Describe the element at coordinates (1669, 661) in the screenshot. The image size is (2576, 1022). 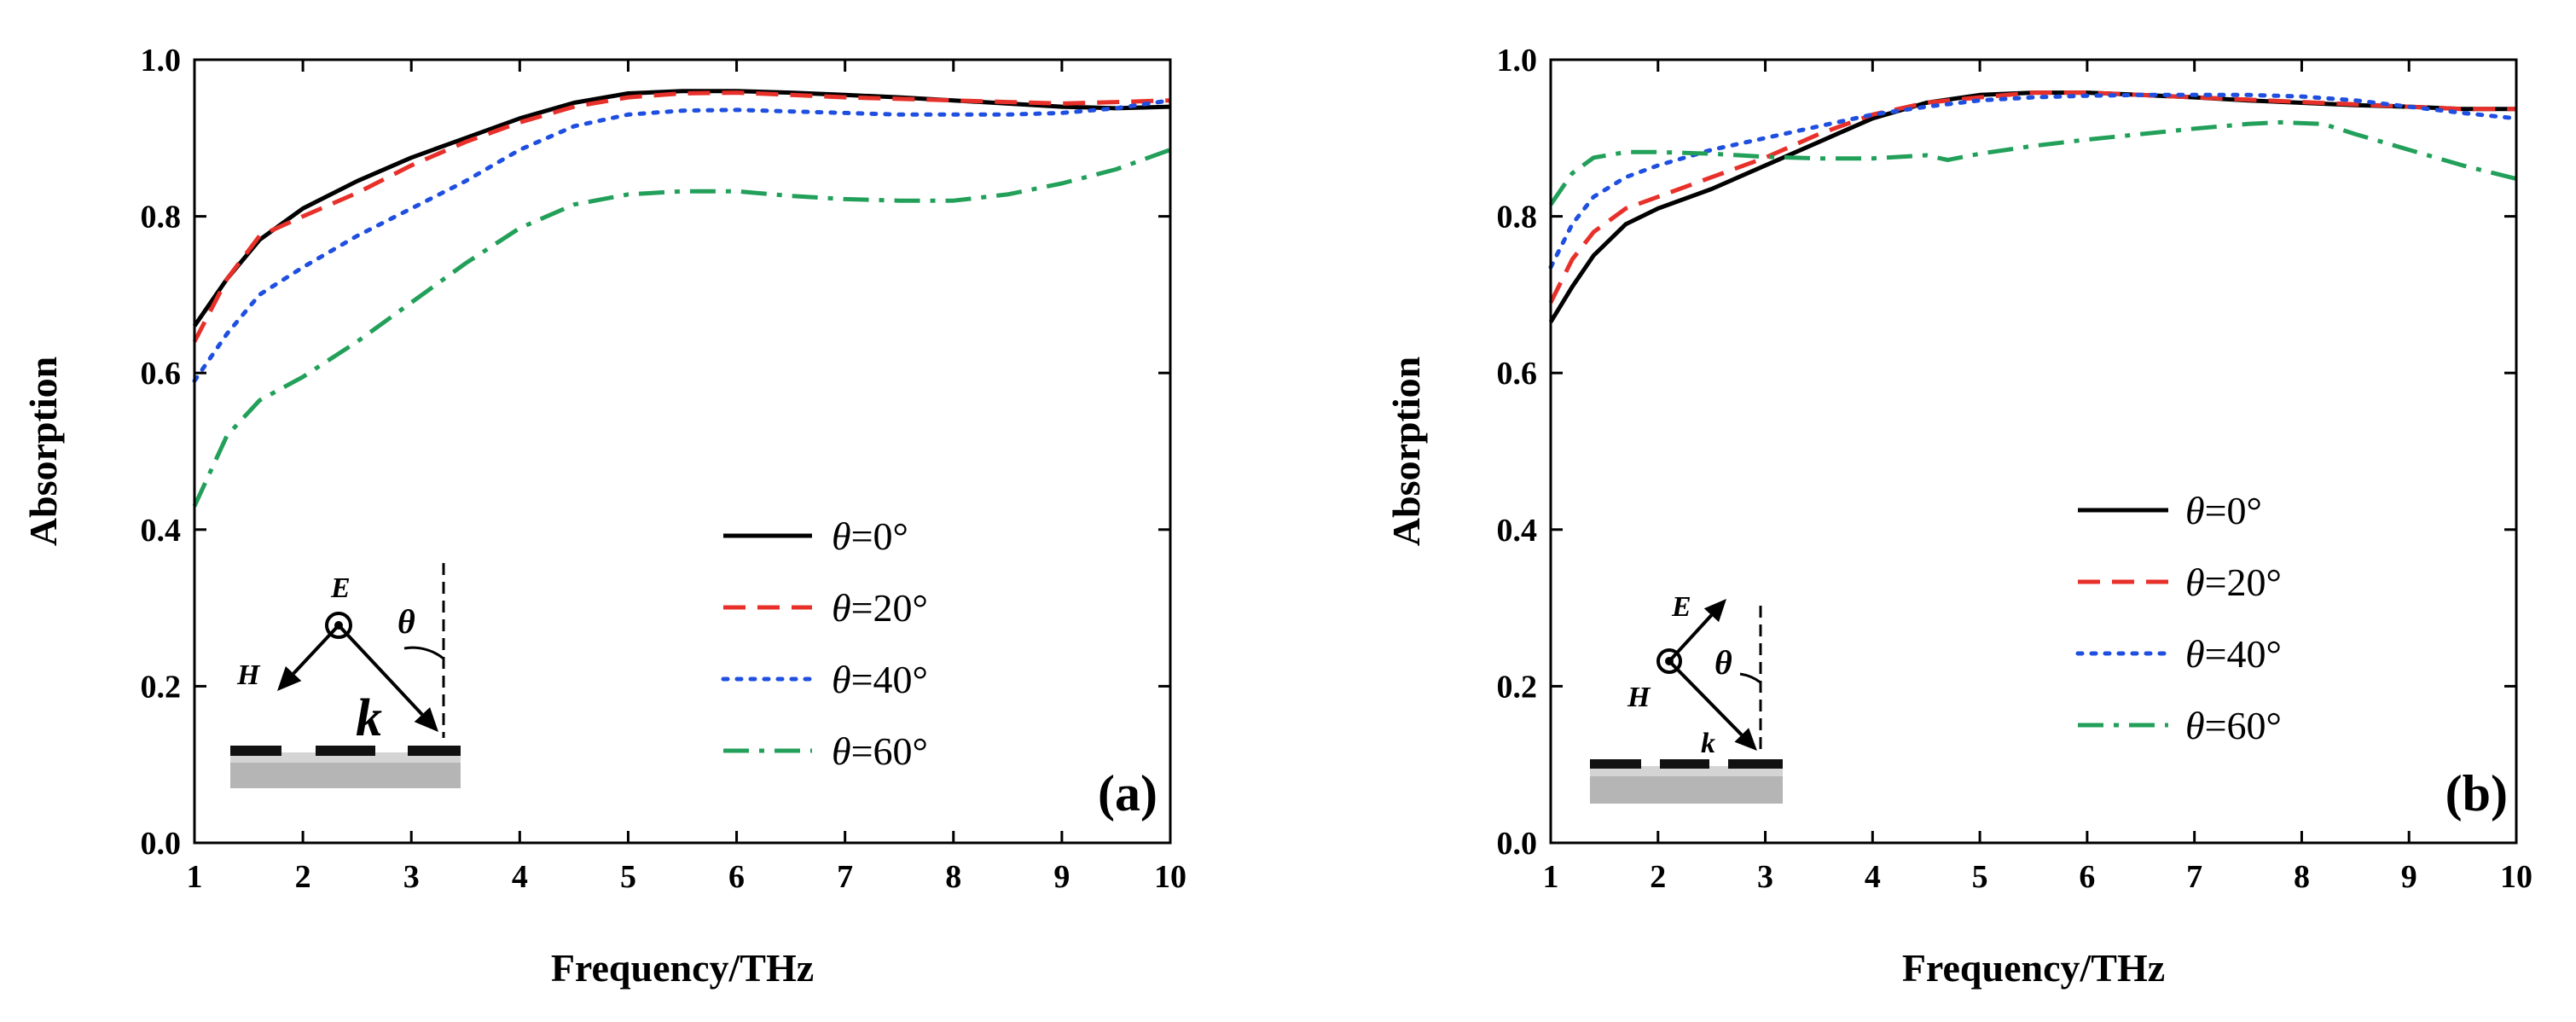
I see `h-field-out-circle` at that location.